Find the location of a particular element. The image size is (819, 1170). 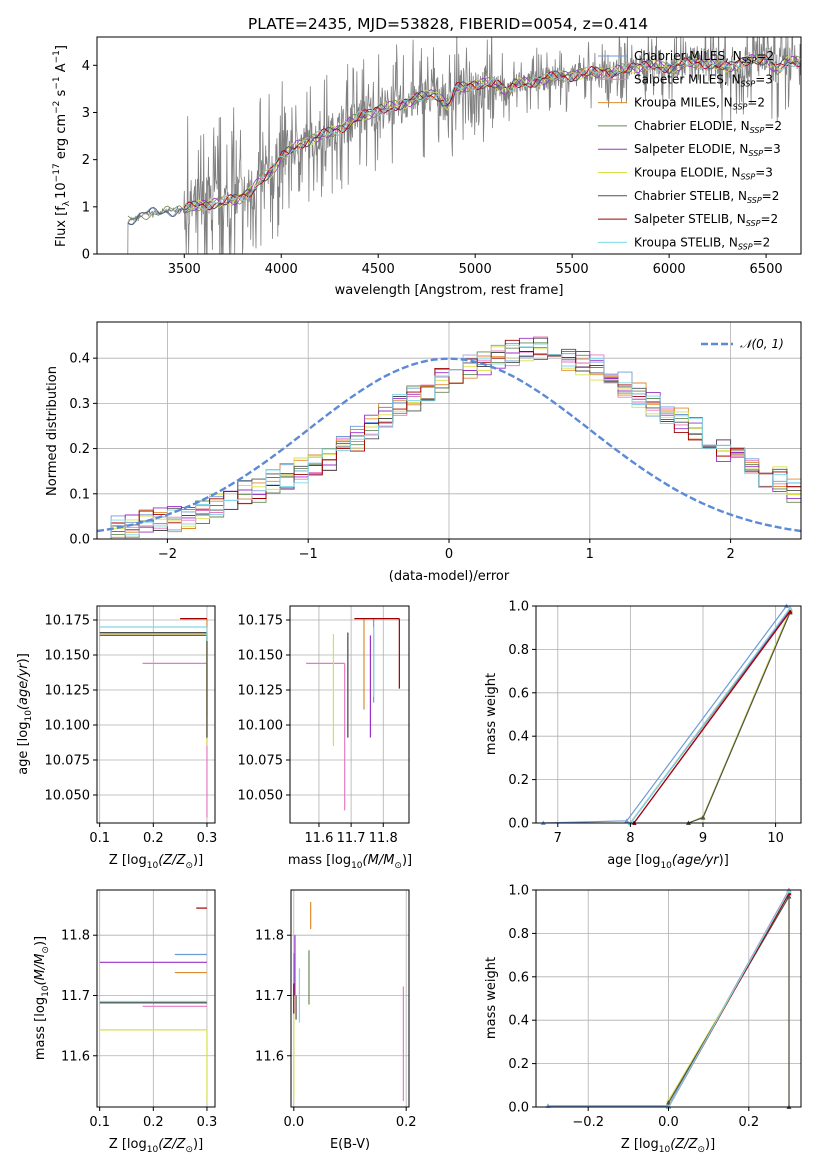

x-tick-label: 10 is located at coordinates (775, 838).